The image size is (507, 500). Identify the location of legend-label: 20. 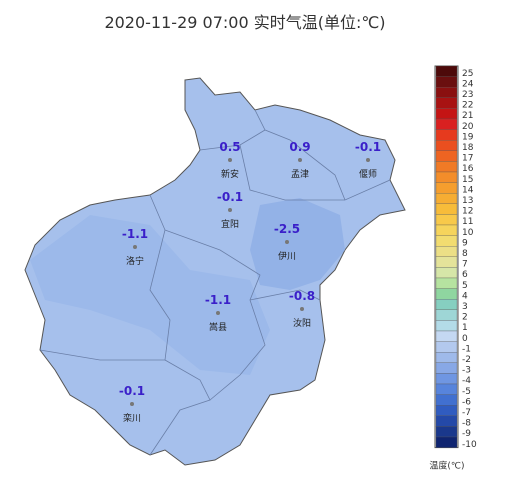
(468, 127).